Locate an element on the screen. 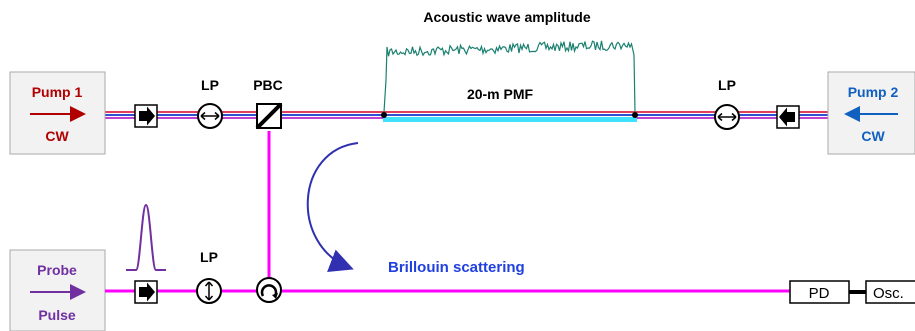  oscilloscope-box: Osc. is located at coordinates (890, 292).